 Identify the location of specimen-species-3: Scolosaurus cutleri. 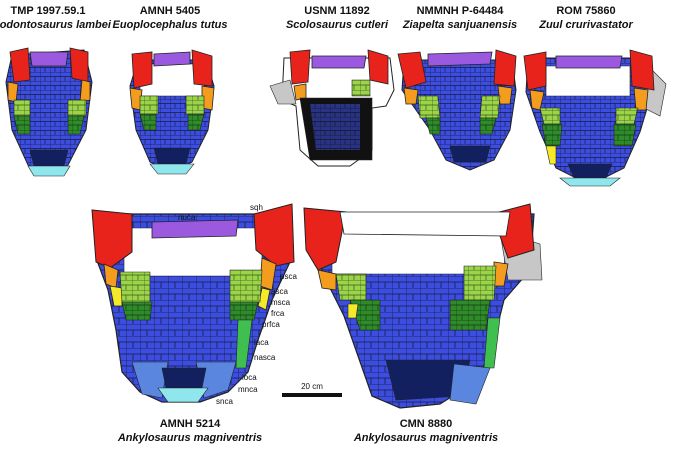
(337, 25).